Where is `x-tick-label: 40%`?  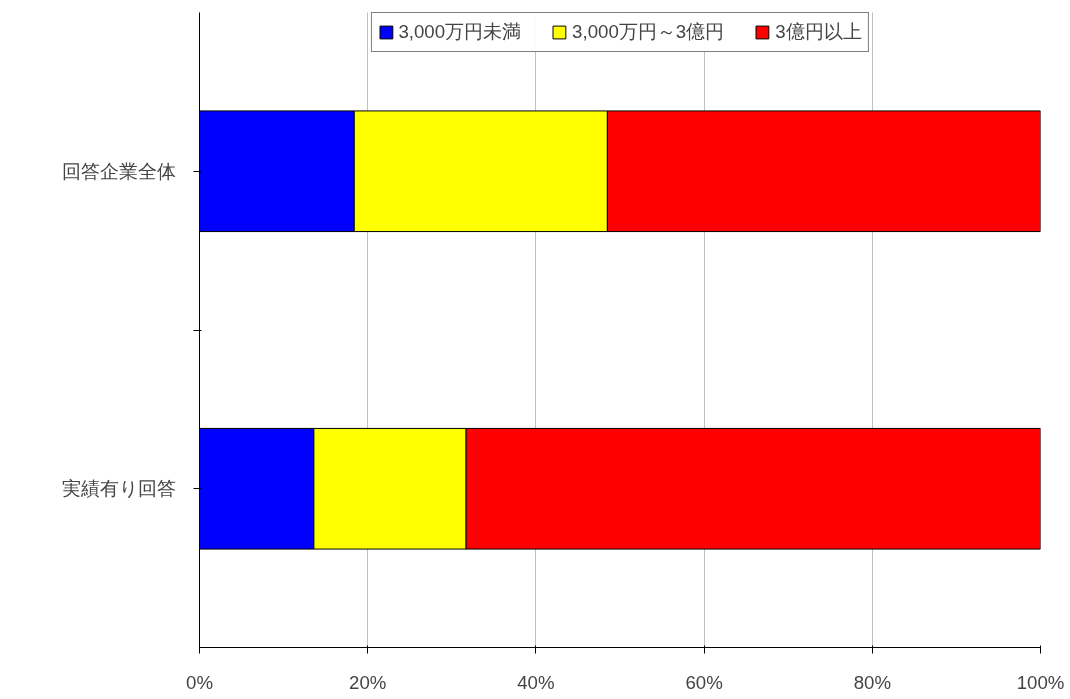
x-tick-label: 40% is located at coordinates (536, 682).